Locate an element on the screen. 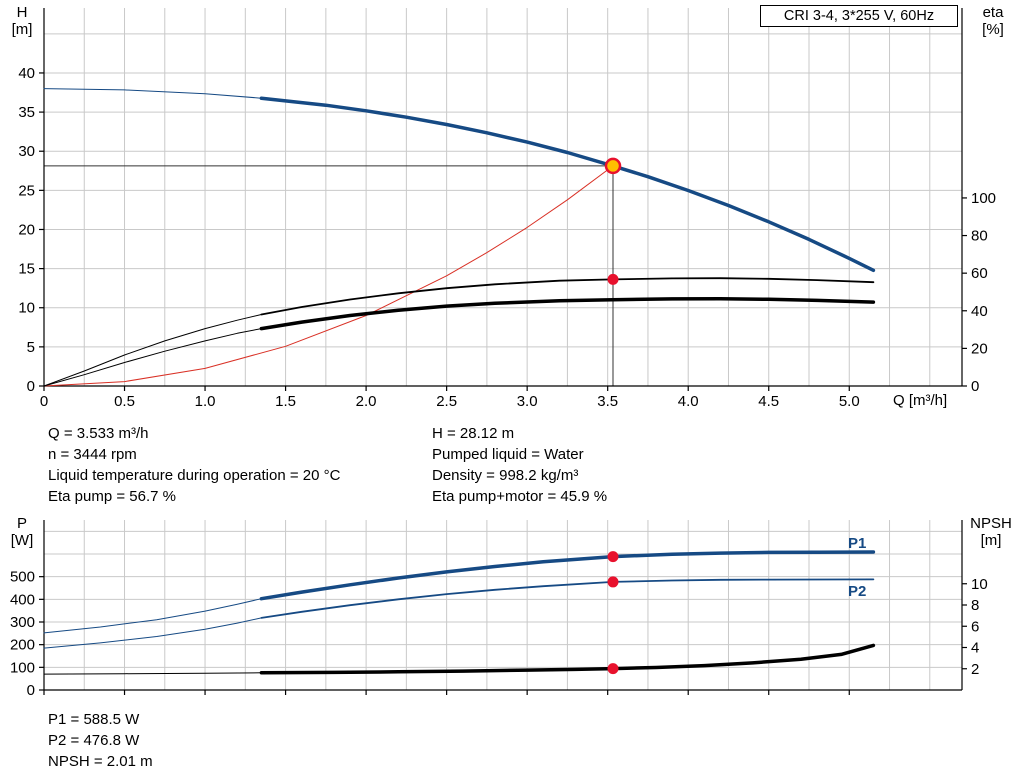  chart-title: CRI 3-4, 3*255 V, 60Hz is located at coordinates (859, 16).